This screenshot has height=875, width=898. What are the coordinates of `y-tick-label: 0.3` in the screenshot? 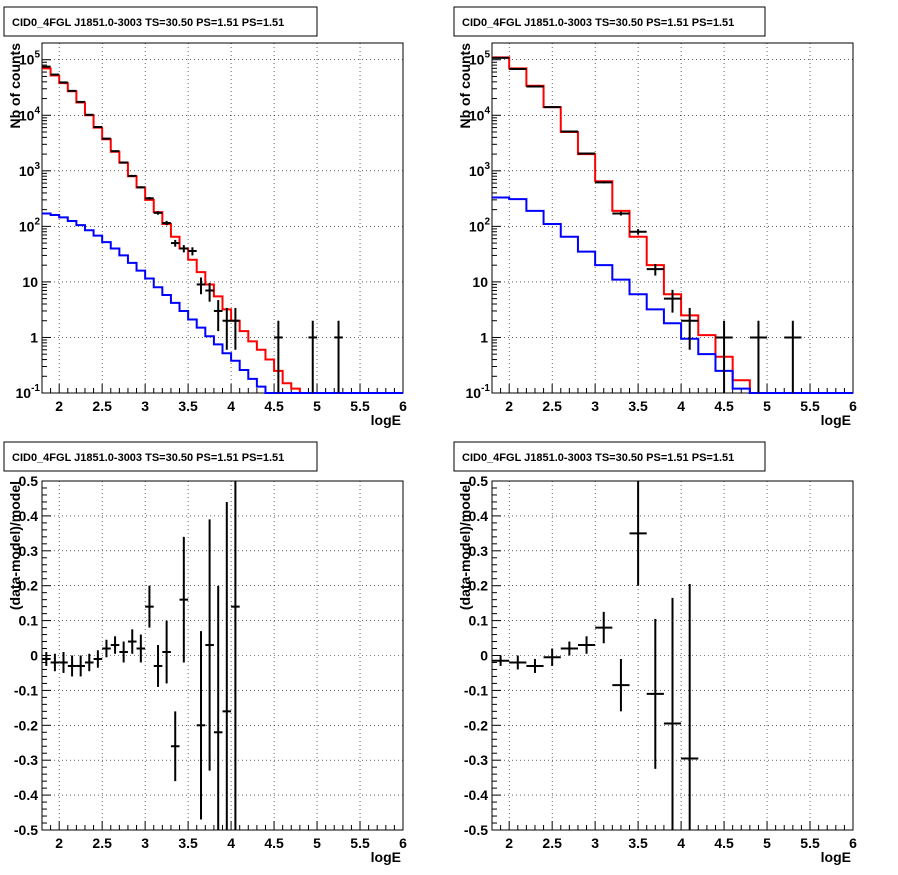 It's located at (29, 551).